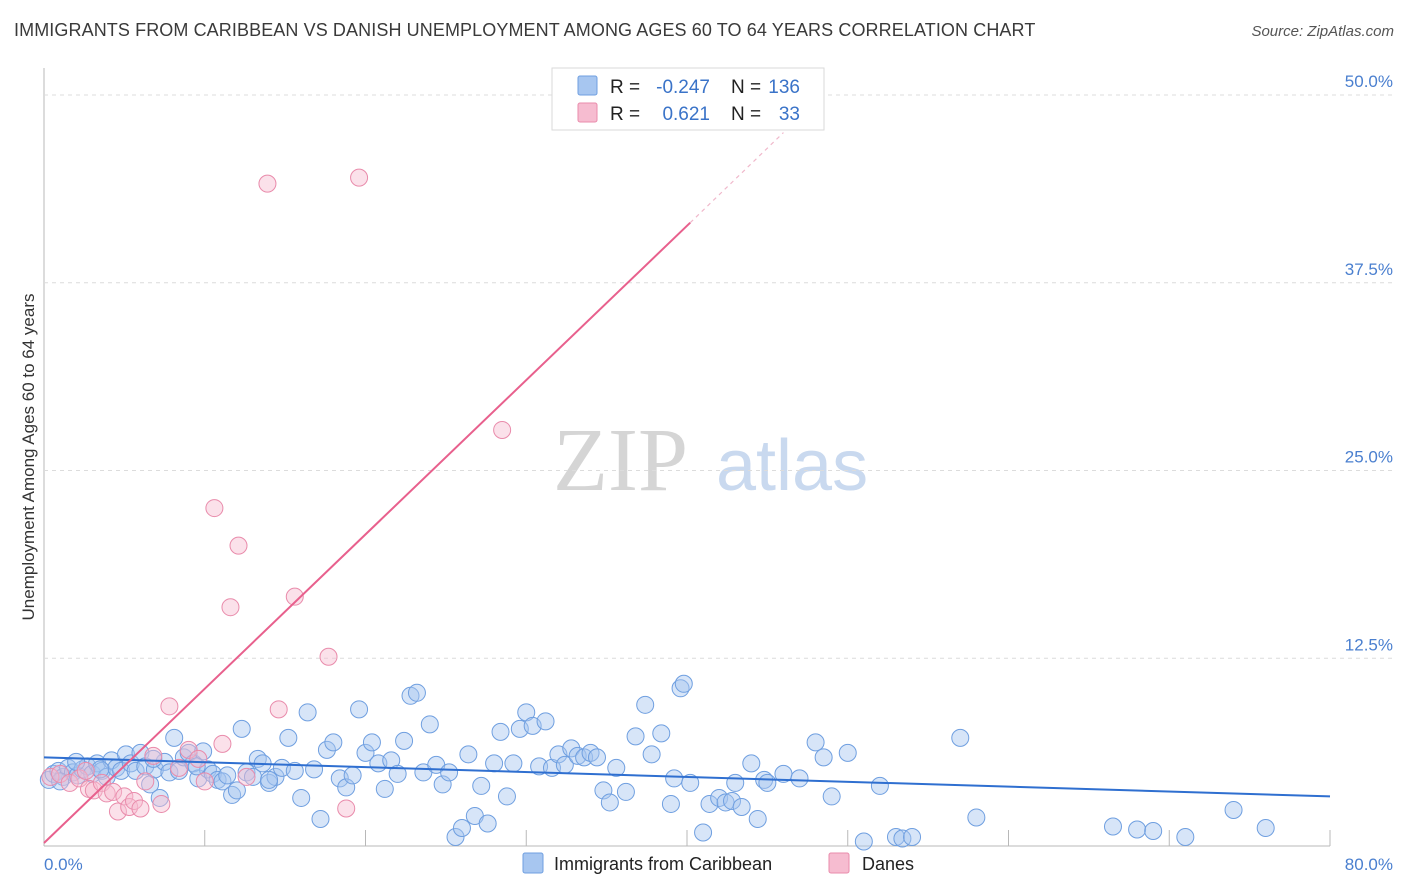 Image resolution: width=1406 pixels, height=892 pixels. I want to click on series-legend-swatch-danes, so click(839, 863).